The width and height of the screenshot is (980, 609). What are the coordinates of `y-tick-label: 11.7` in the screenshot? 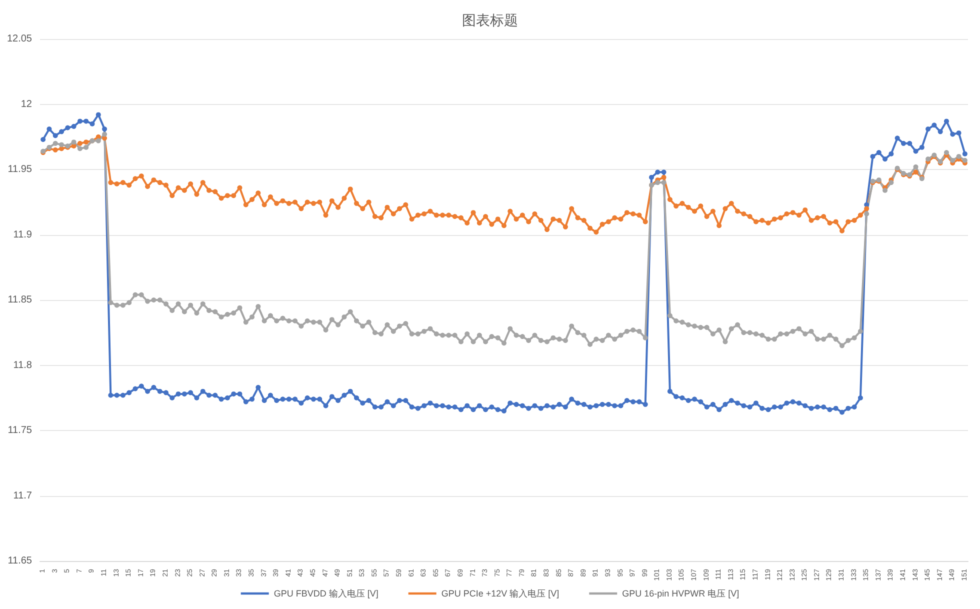 It's located at (22, 496).